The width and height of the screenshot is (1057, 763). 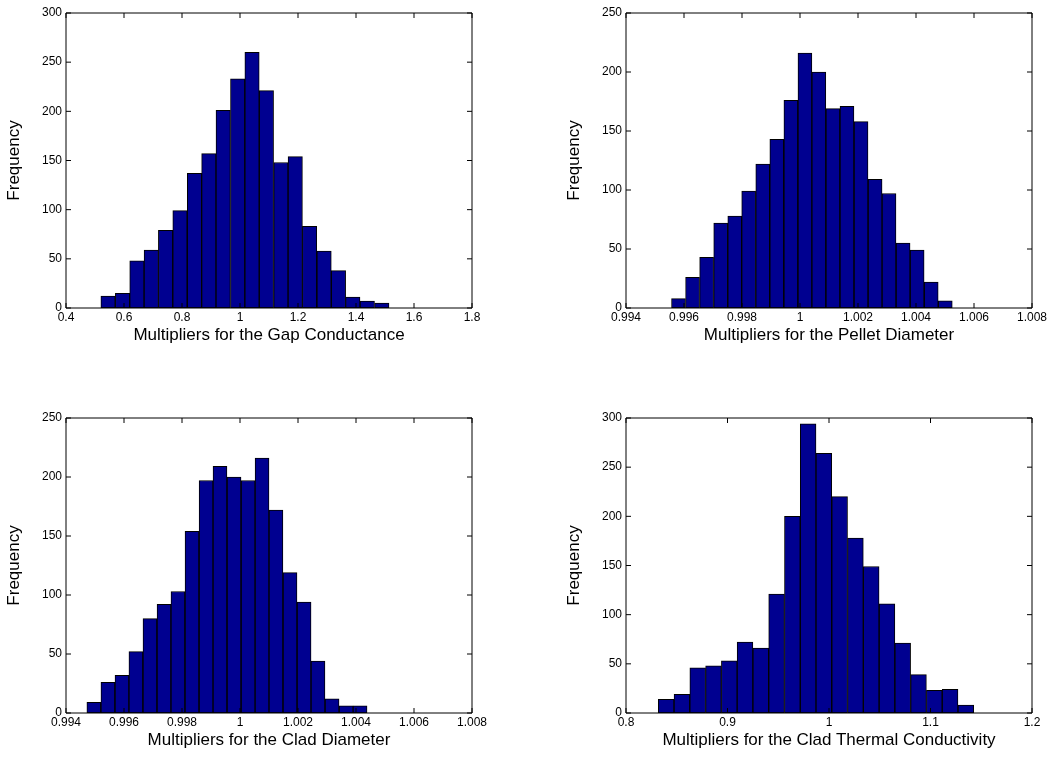 I want to click on x-tick-label: 1.8, so click(x=472, y=316).